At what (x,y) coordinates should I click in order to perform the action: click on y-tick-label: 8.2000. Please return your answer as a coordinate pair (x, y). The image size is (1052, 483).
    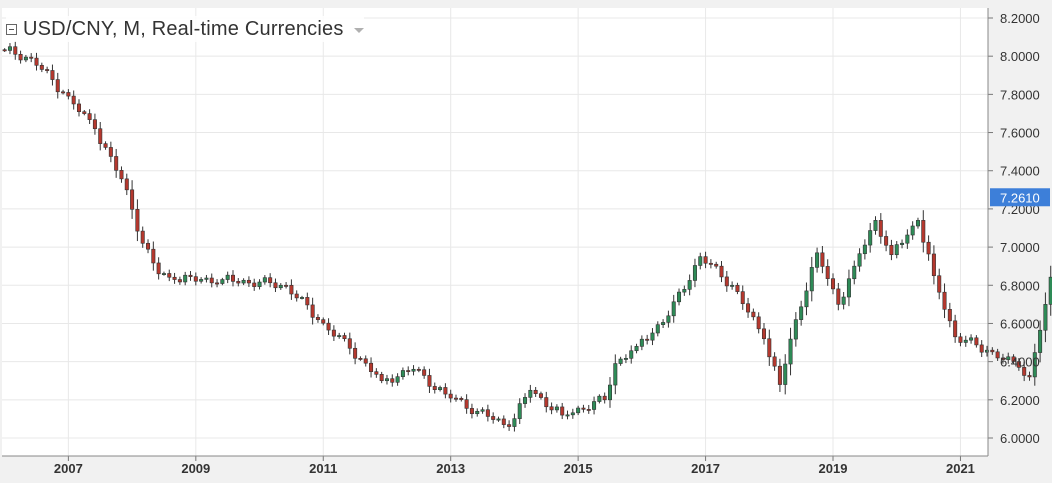
    Looking at the image, I should click on (1020, 18).